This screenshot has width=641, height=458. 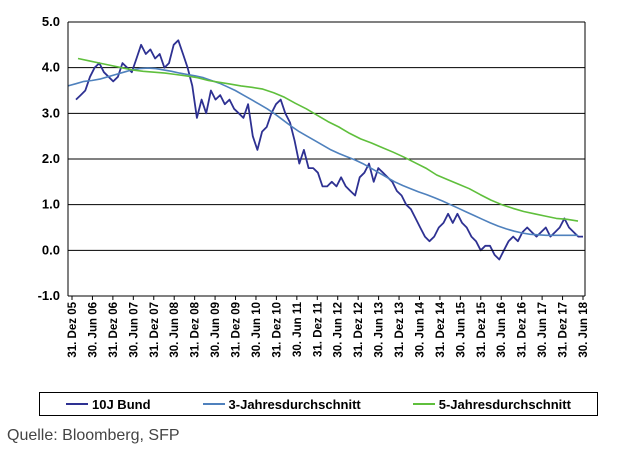 I want to click on x-tick-label: 30. Jun 16, so click(x=502, y=330).